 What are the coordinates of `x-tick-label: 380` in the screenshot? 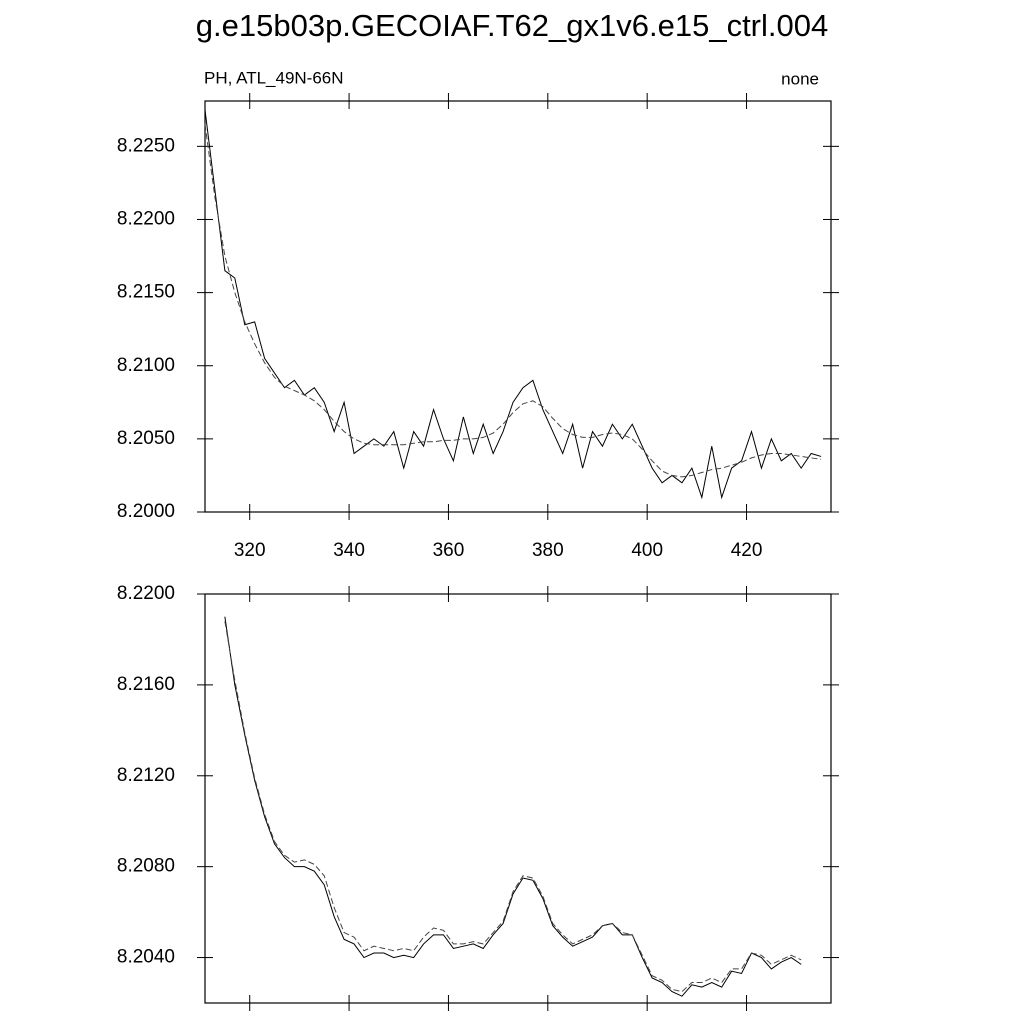 It's located at (548, 550).